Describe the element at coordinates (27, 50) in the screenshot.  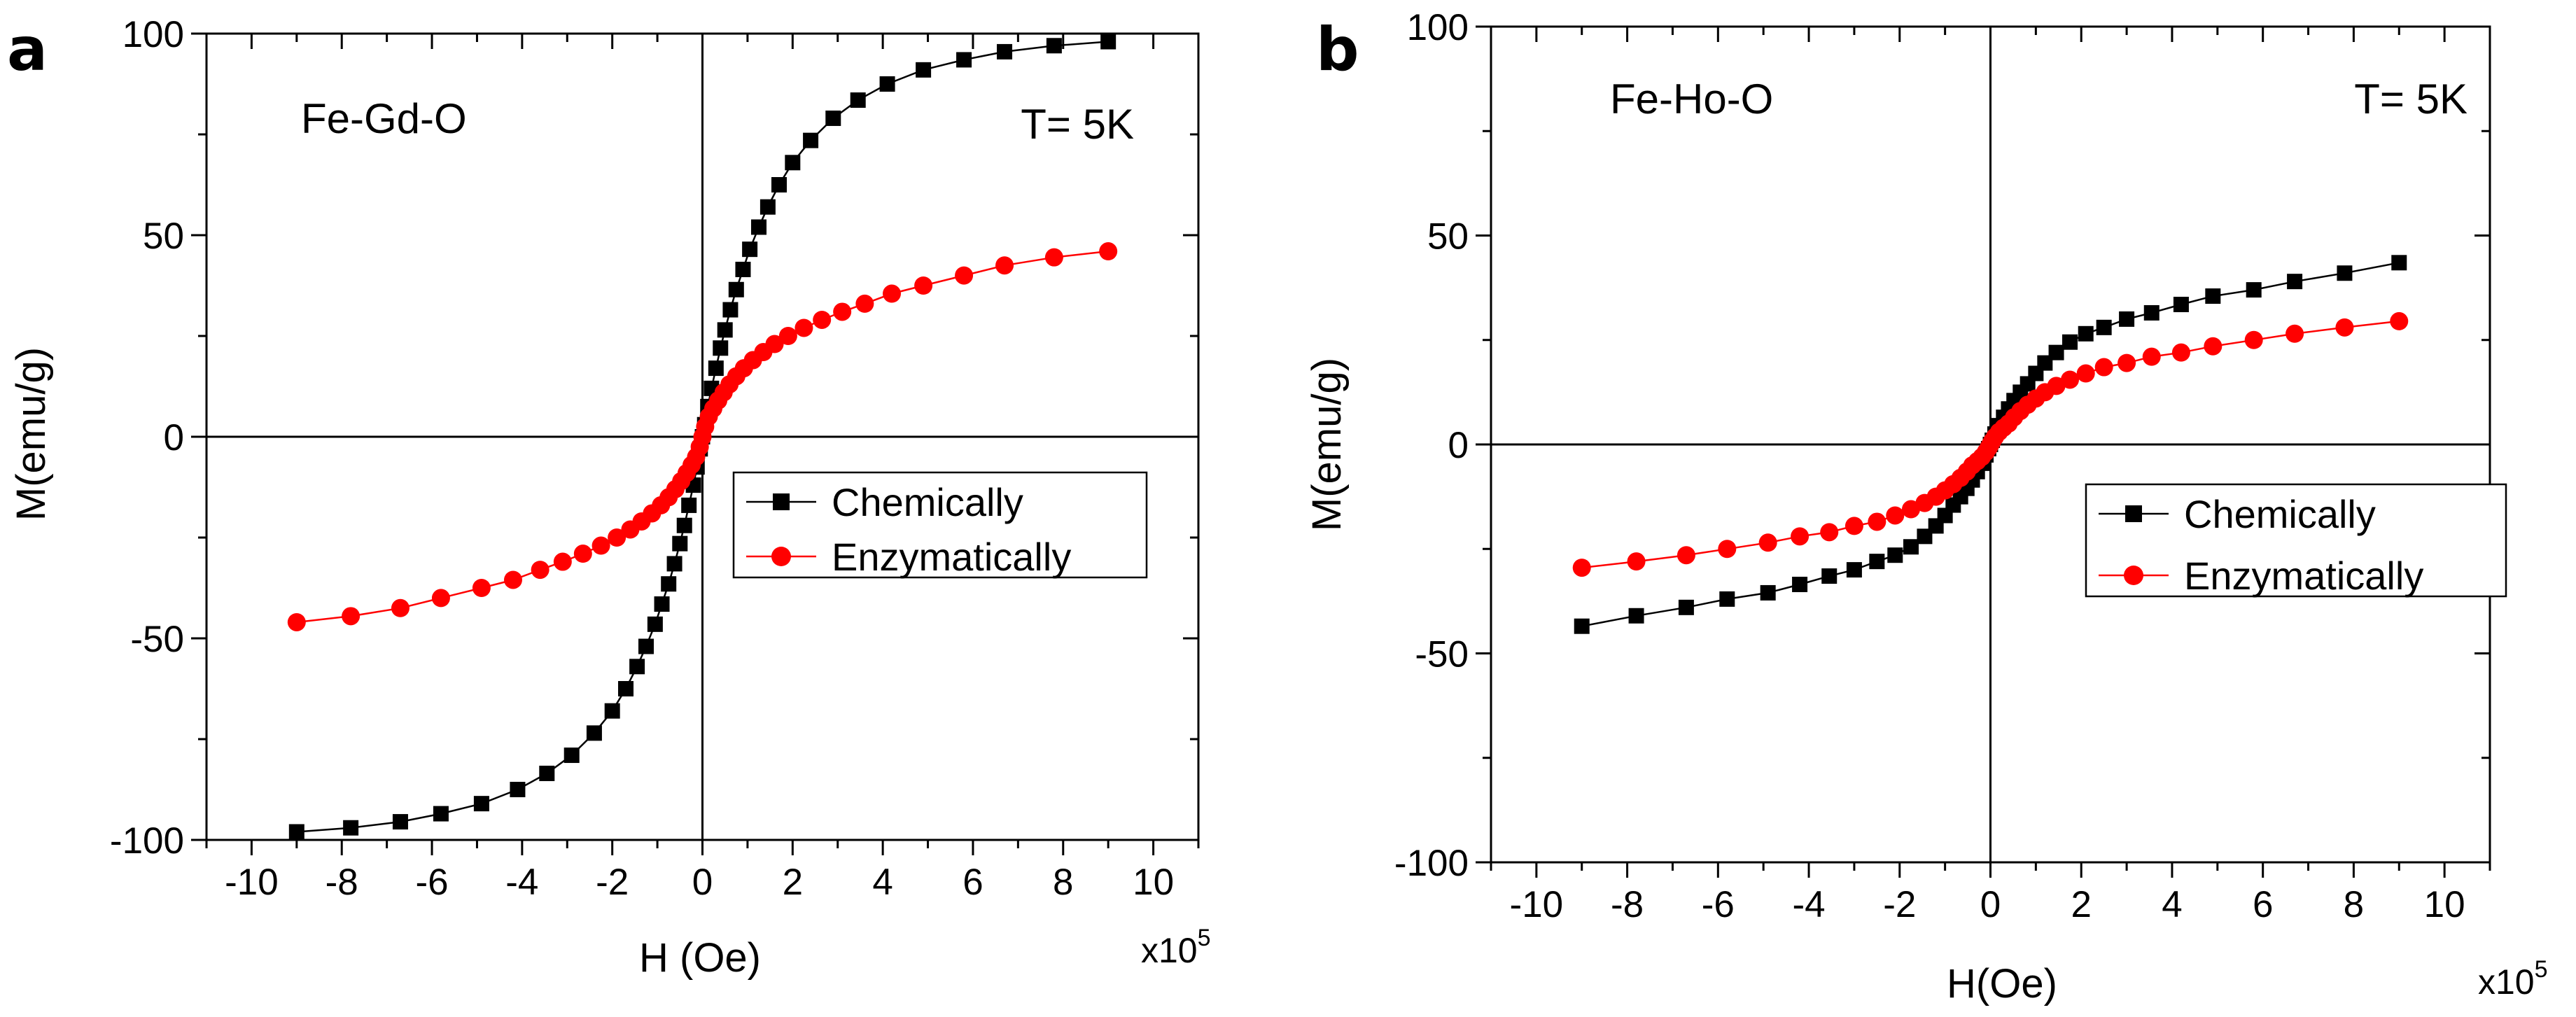
I see `panel-letter: a` at that location.